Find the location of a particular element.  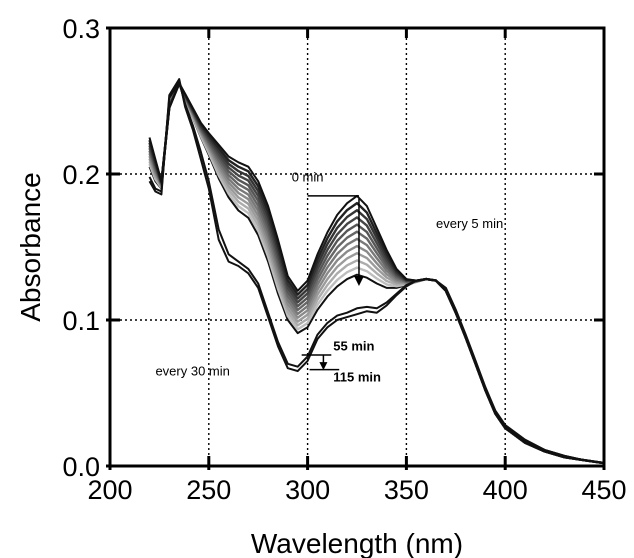

x-tick-label-350: 350 is located at coordinates (406, 490).